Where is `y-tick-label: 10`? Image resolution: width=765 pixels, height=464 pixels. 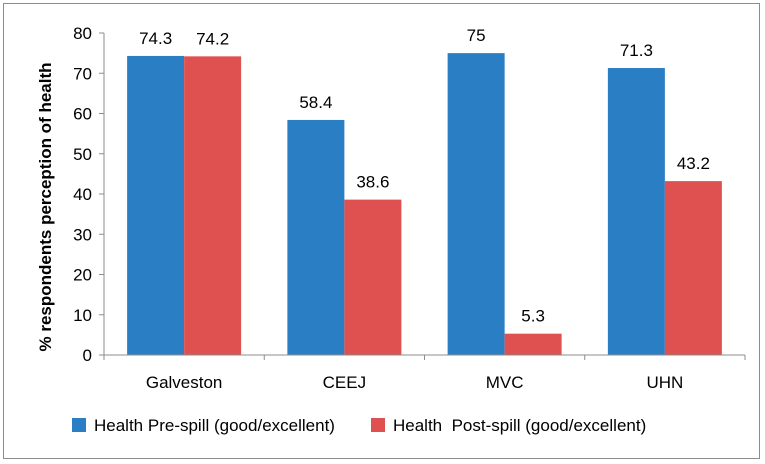 y-tick-label: 10 is located at coordinates (82, 315).